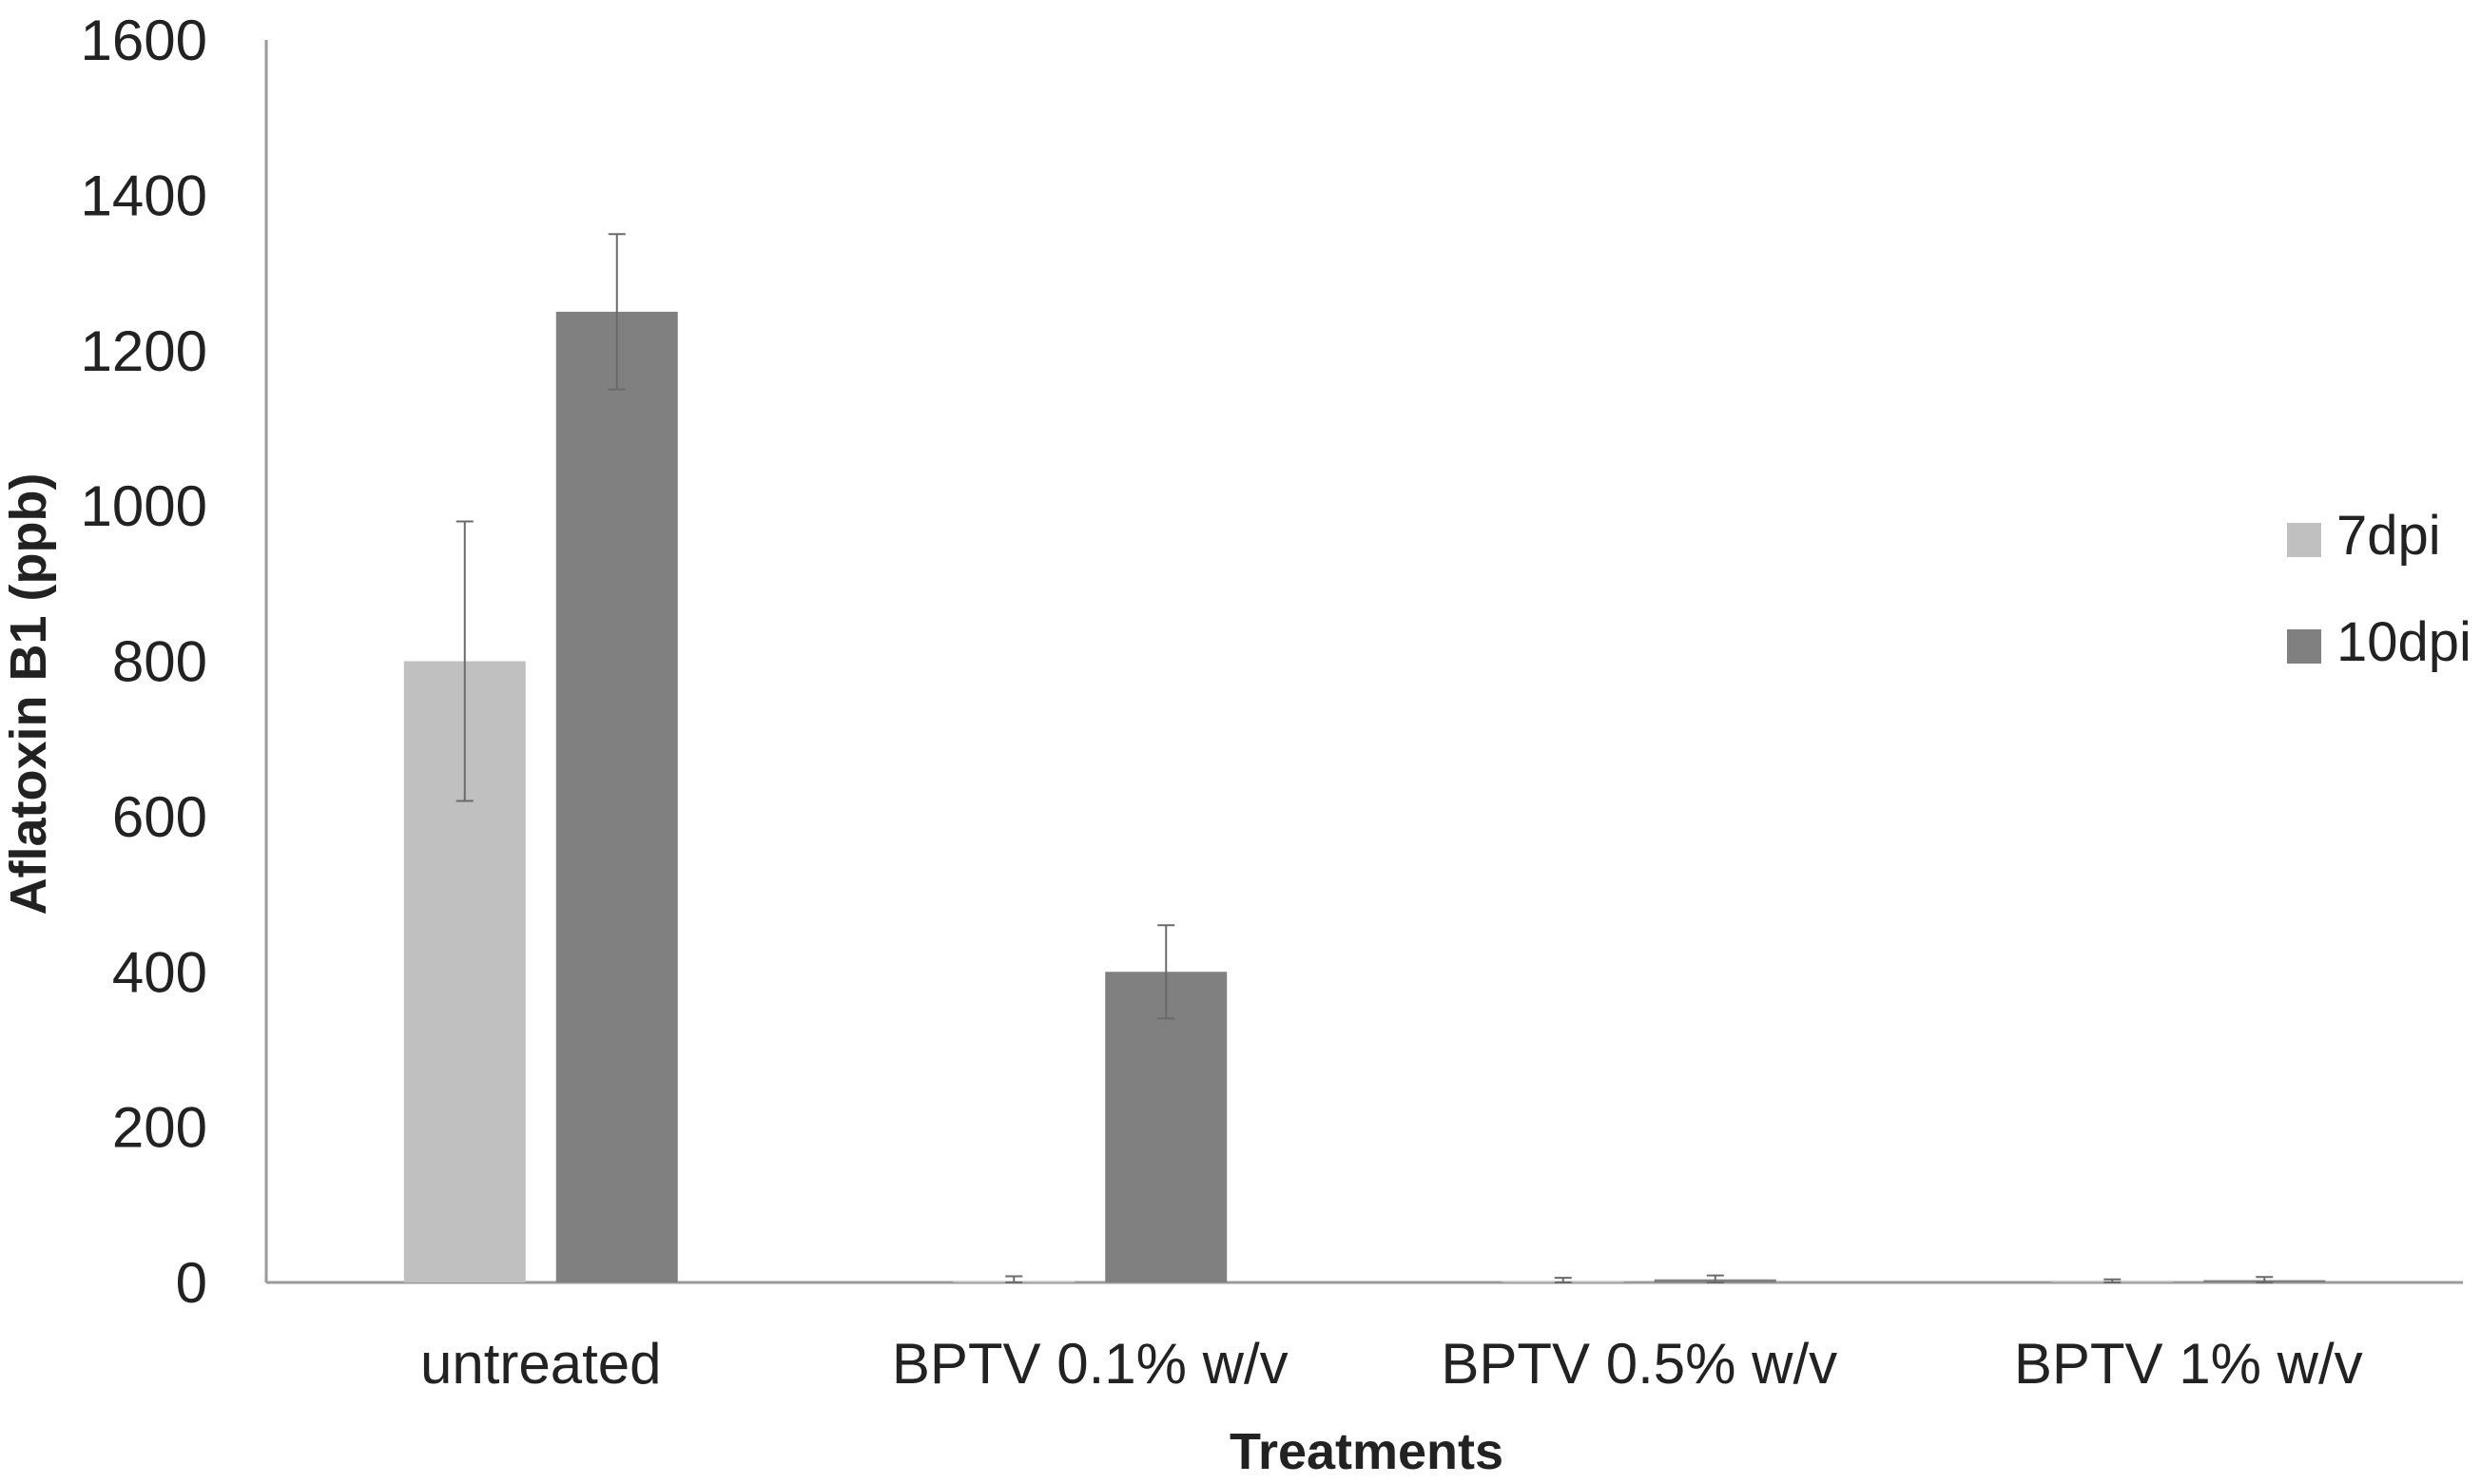 The height and width of the screenshot is (1484, 2481). I want to click on x-tick-label: BPTV 0.5% w/v, so click(1639, 1364).